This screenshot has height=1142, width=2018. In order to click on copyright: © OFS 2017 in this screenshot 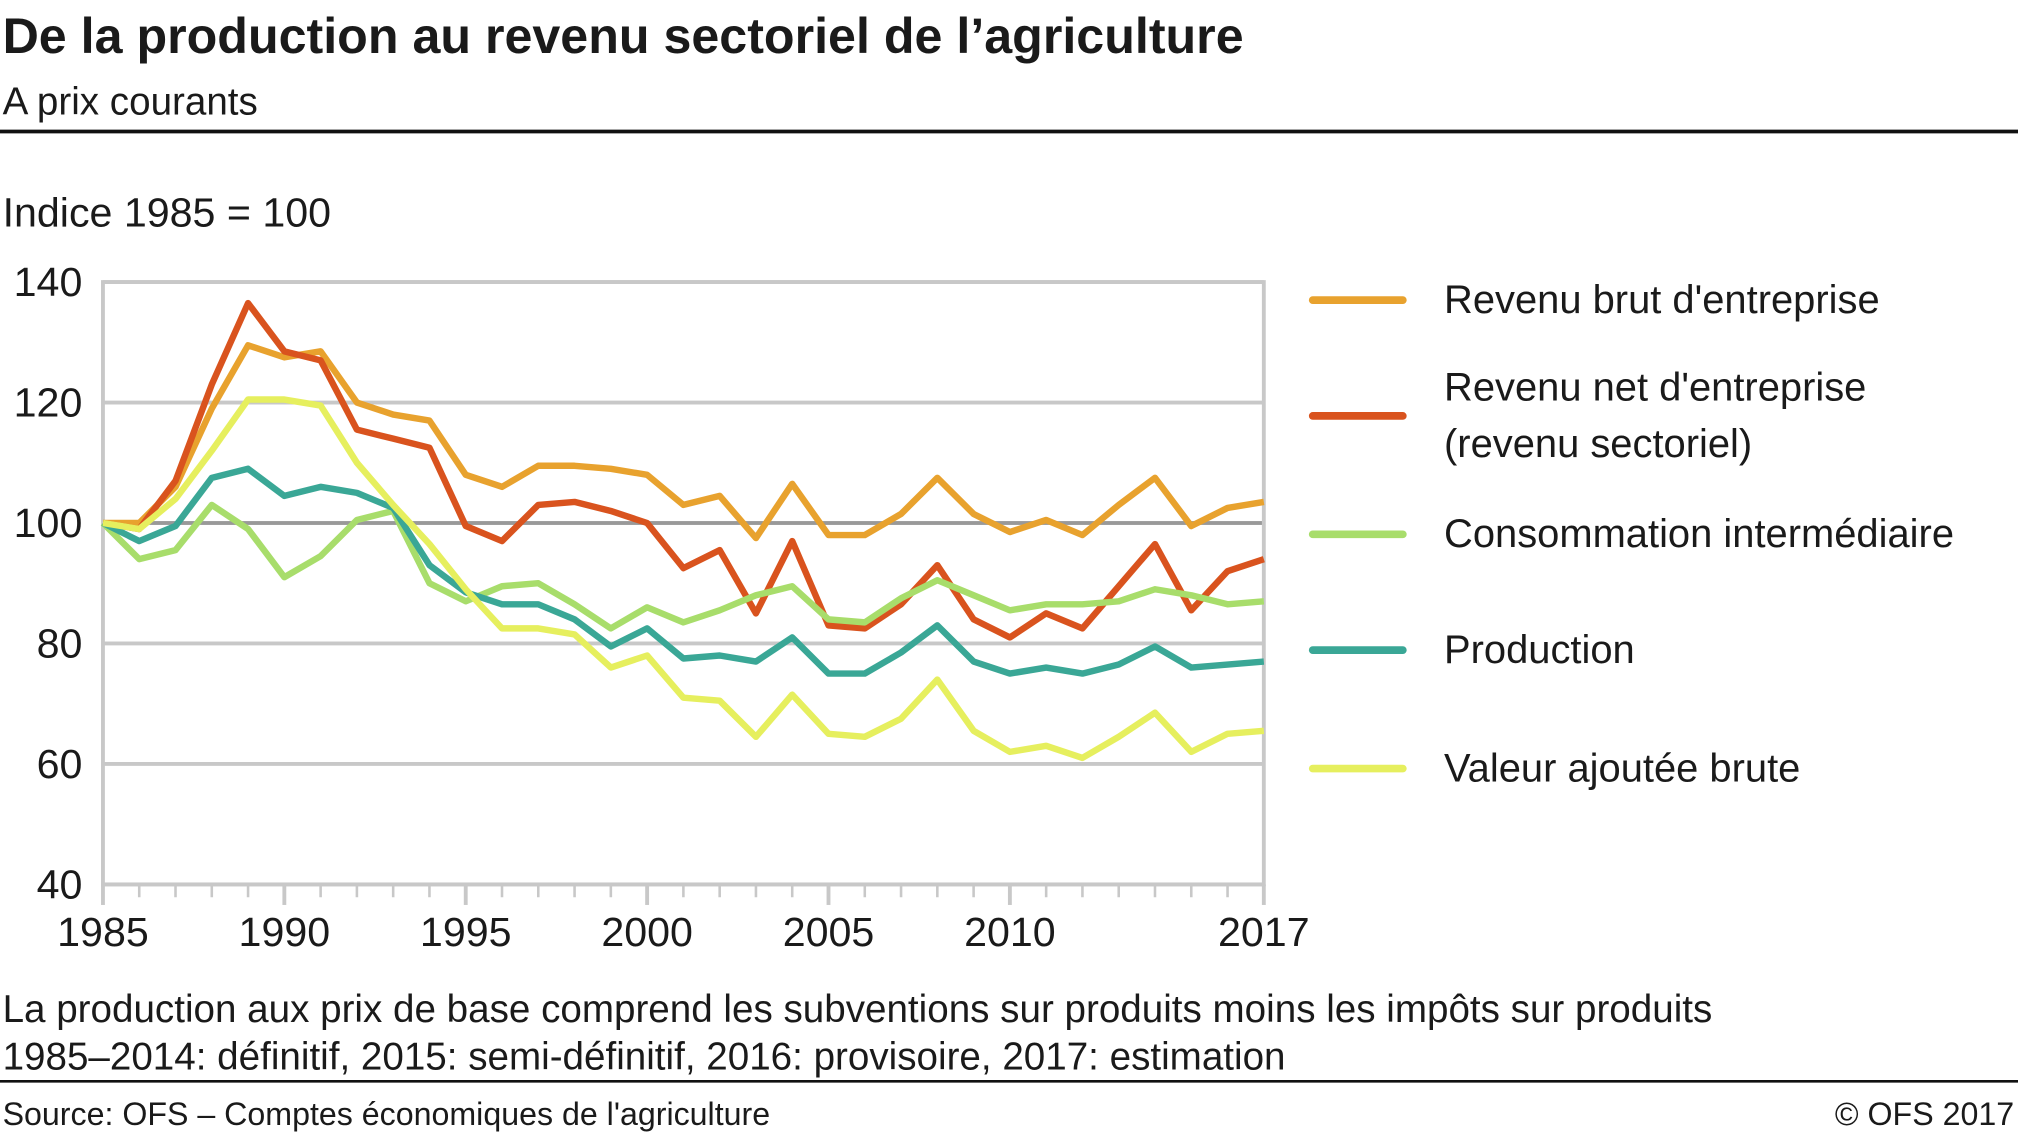, I will do `click(1924, 1114)`.